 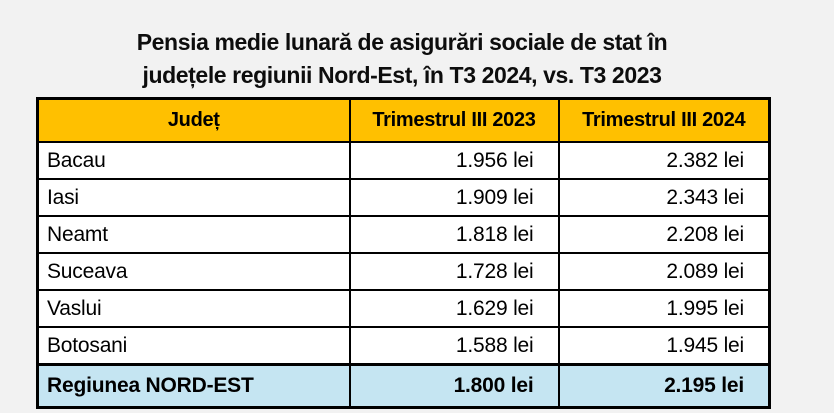 I want to click on total-t3-2023-cell: 1.800 lei, so click(x=454, y=386).